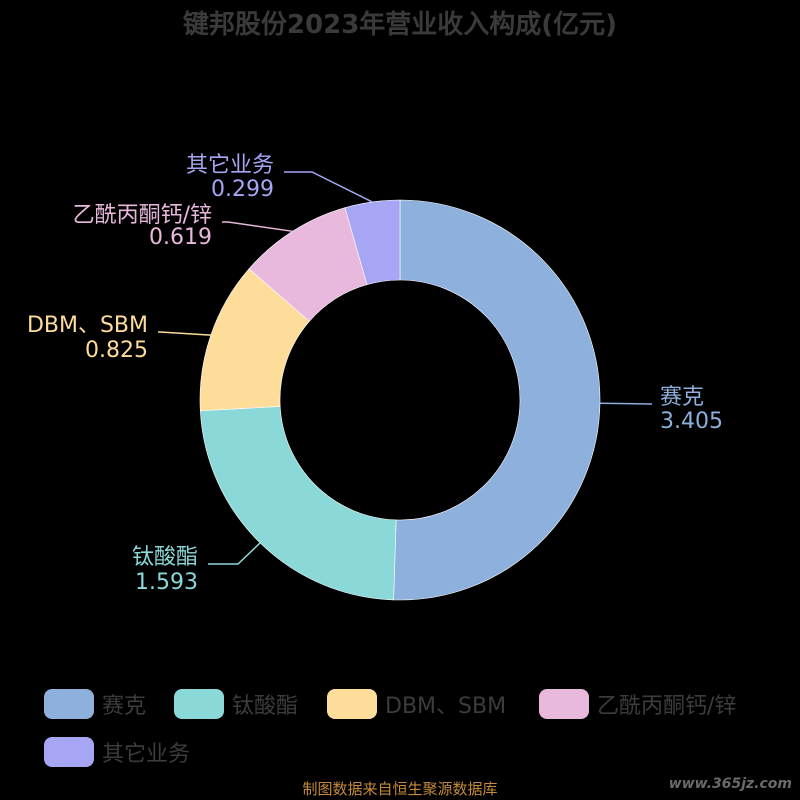  What do you see at coordinates (242, 189) in the screenshot?
I see `slice-value-4: 0.299` at bounding box center [242, 189].